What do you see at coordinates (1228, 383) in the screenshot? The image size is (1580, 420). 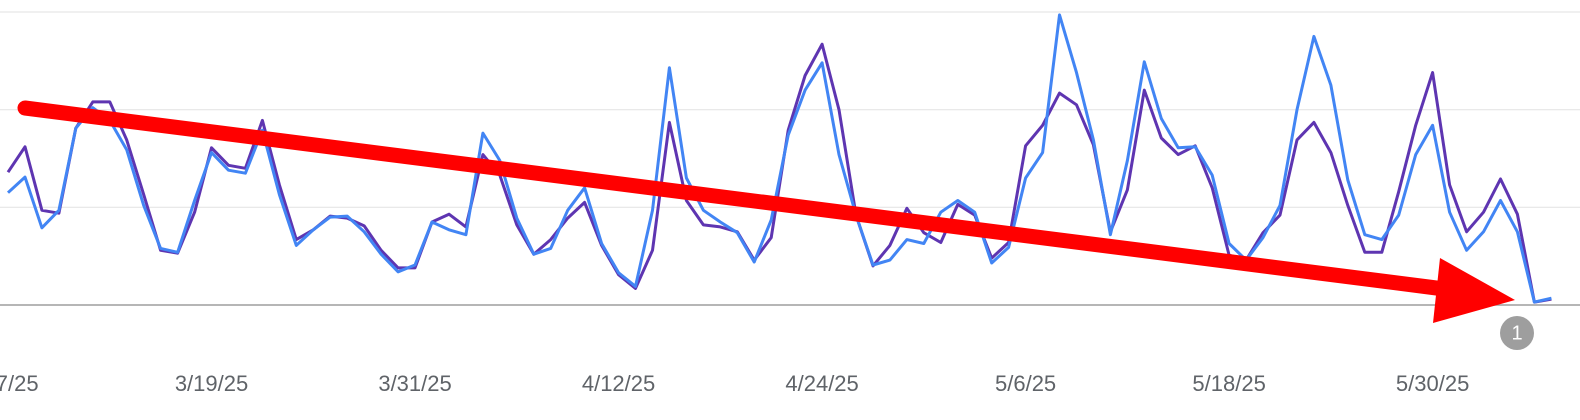 I see `x-tick-label: 5/18/25` at bounding box center [1228, 383].